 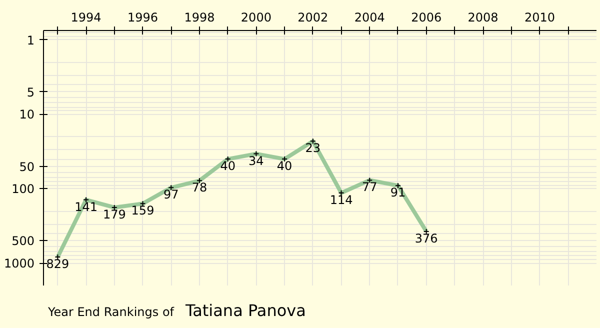 What do you see at coordinates (426, 17) in the screenshot?
I see `x-tick-label: 2006` at bounding box center [426, 17].